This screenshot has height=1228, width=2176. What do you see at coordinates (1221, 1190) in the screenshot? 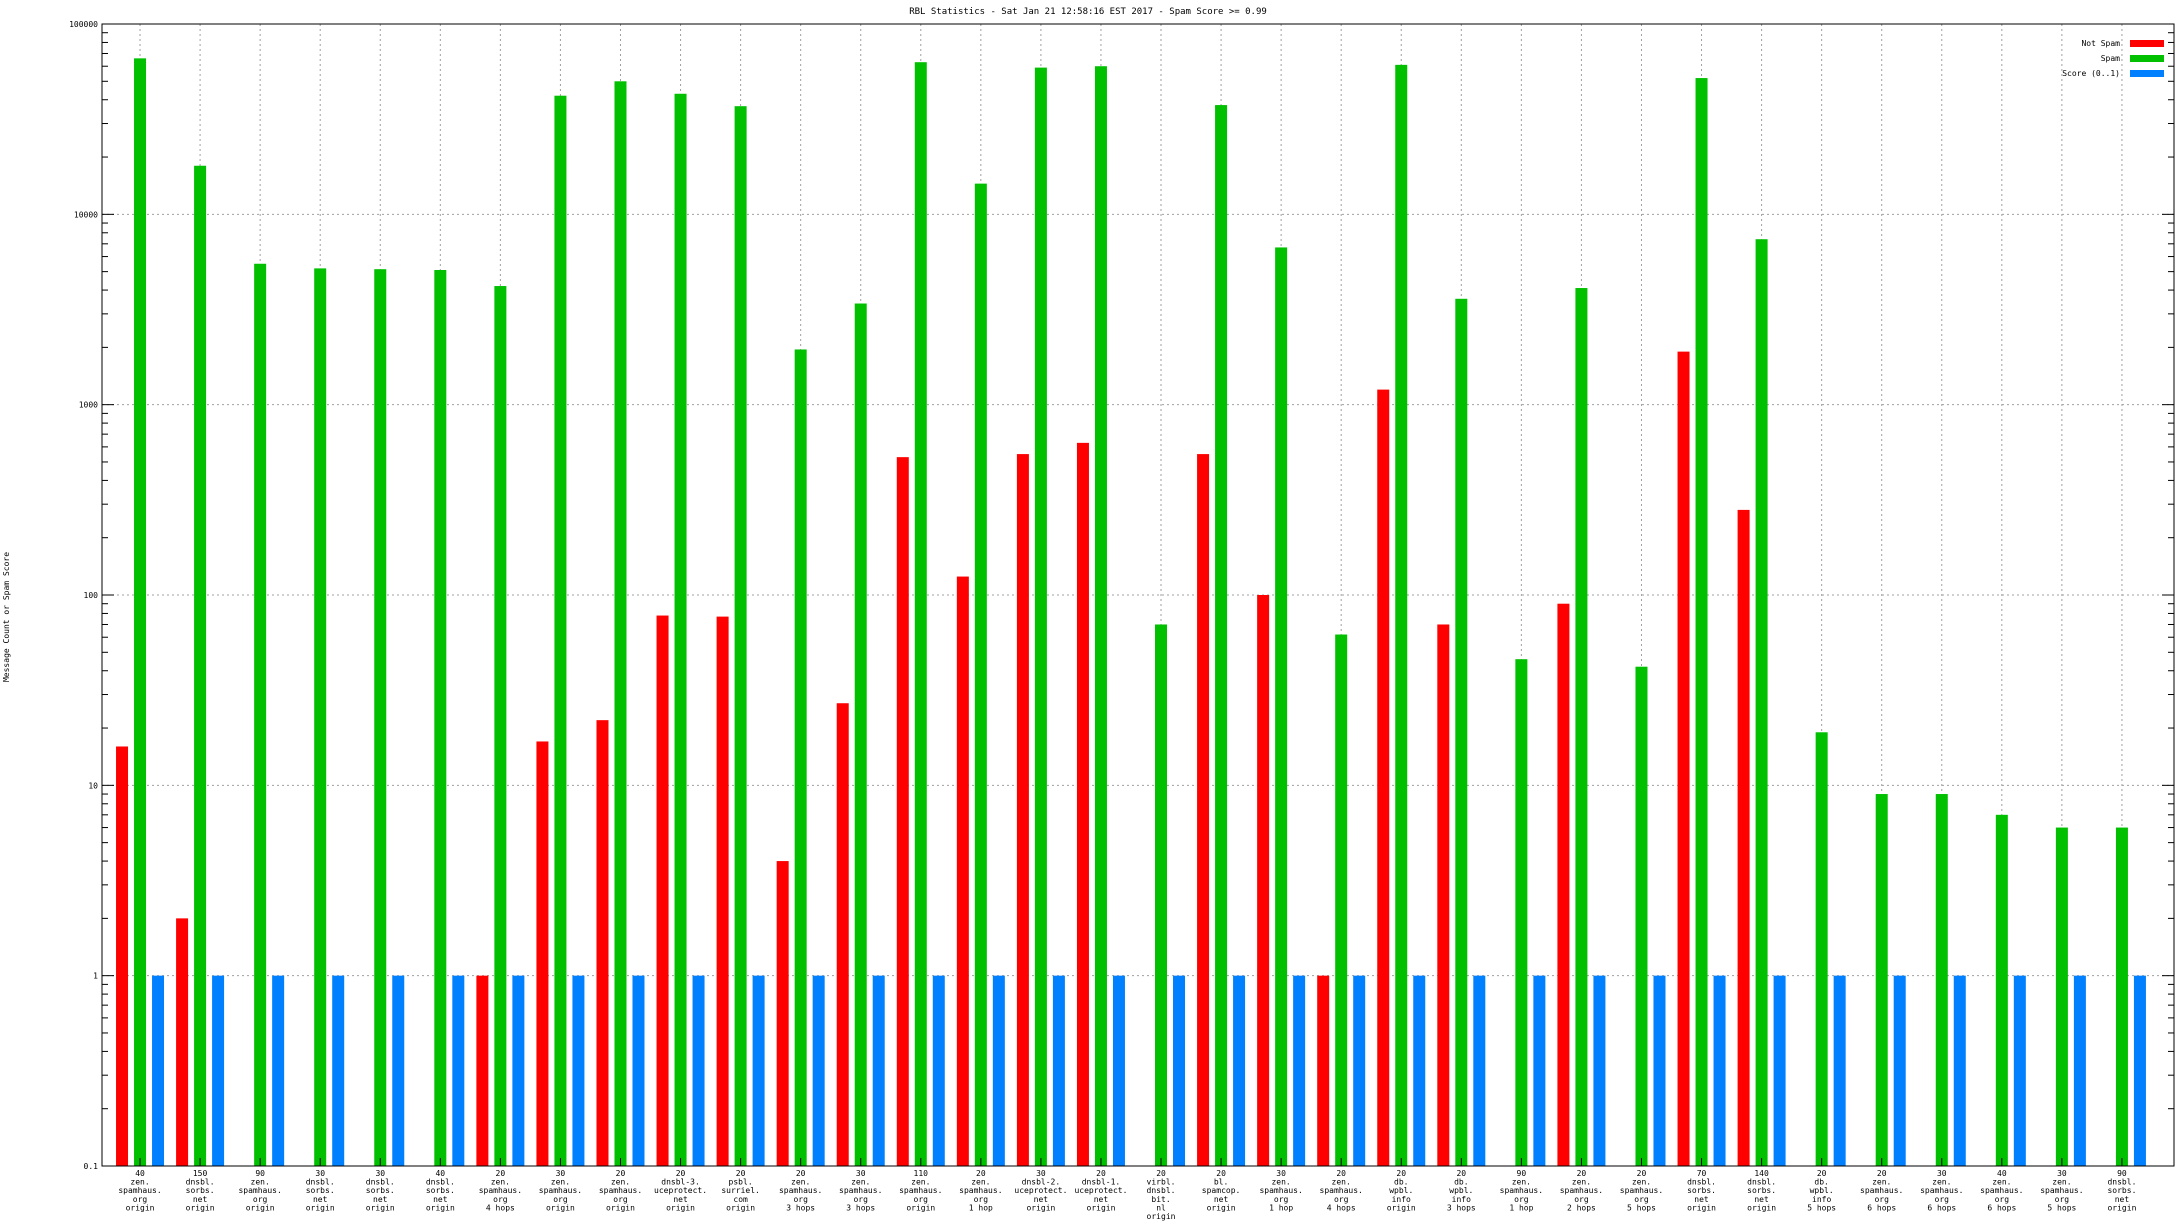
I see `x-tick-label: 20 bl. spamcop. net origin` at bounding box center [1221, 1190].